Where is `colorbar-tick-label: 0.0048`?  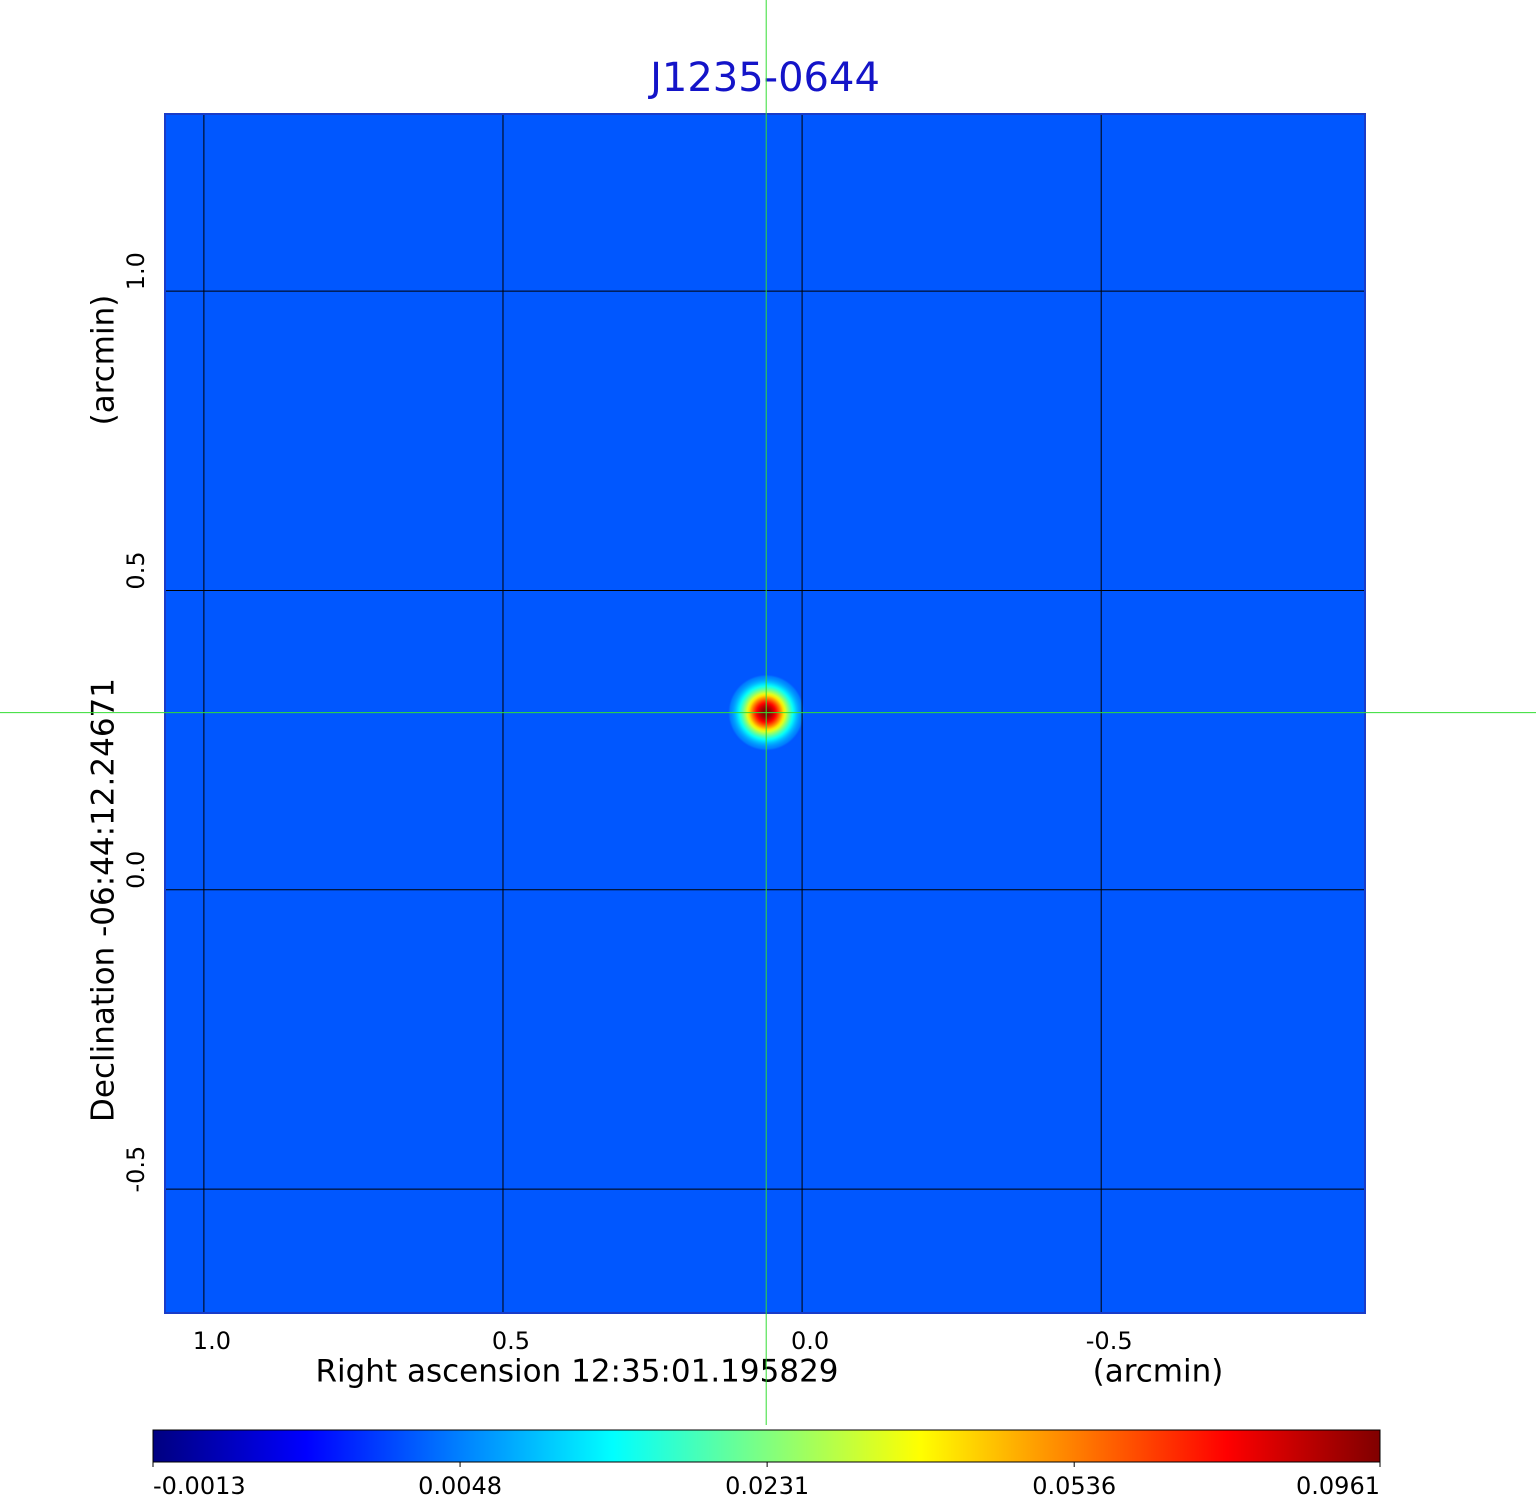 colorbar-tick-label: 0.0048 is located at coordinates (460, 1486).